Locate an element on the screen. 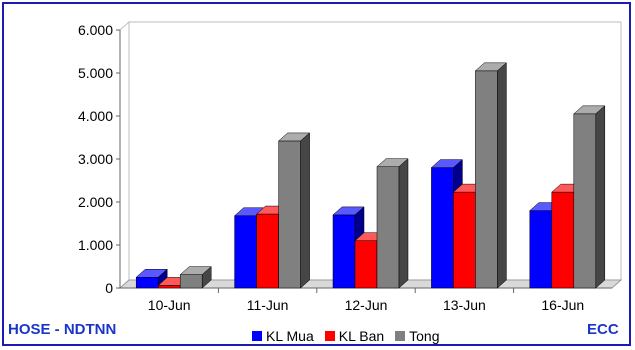 This screenshot has width=635, height=350. x-axis: 10-Jun 11-Jun 12-Jun 13-Jun 16-Jun is located at coordinates (366, 300).